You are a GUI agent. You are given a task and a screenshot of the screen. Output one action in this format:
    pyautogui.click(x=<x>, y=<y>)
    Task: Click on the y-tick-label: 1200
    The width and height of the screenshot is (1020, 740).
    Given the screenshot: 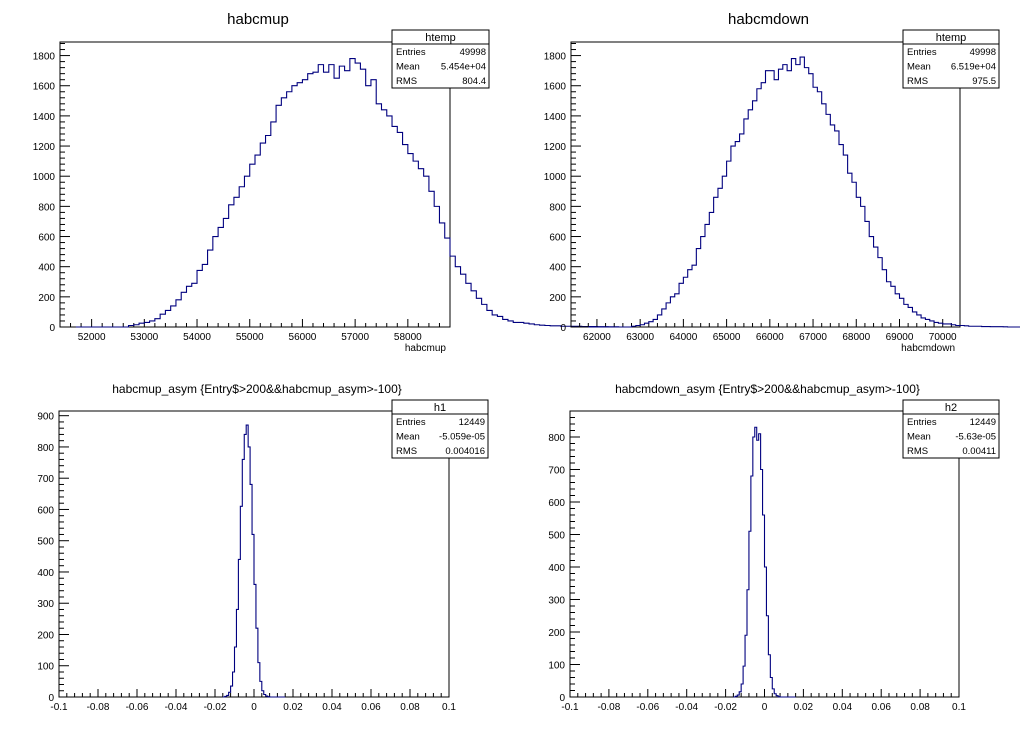 What is the action you would take?
    pyautogui.click(x=44, y=147)
    